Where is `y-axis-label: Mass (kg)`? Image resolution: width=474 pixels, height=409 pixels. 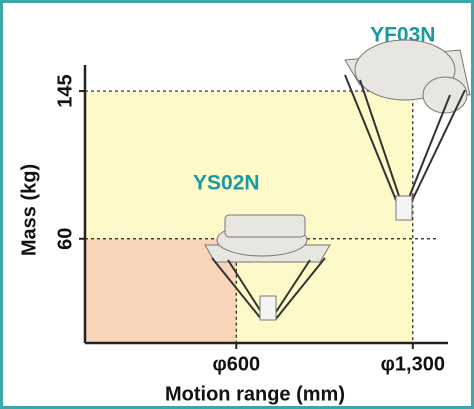 y-axis-label: Mass (kg) is located at coordinates (29, 210).